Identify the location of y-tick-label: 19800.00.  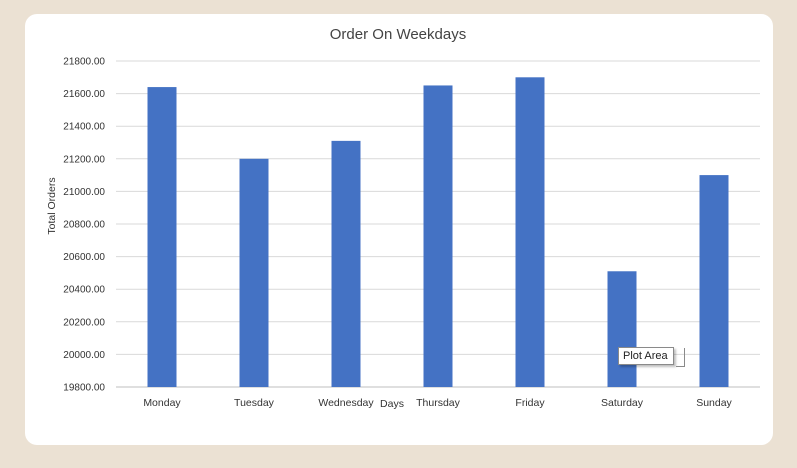
(84, 388).